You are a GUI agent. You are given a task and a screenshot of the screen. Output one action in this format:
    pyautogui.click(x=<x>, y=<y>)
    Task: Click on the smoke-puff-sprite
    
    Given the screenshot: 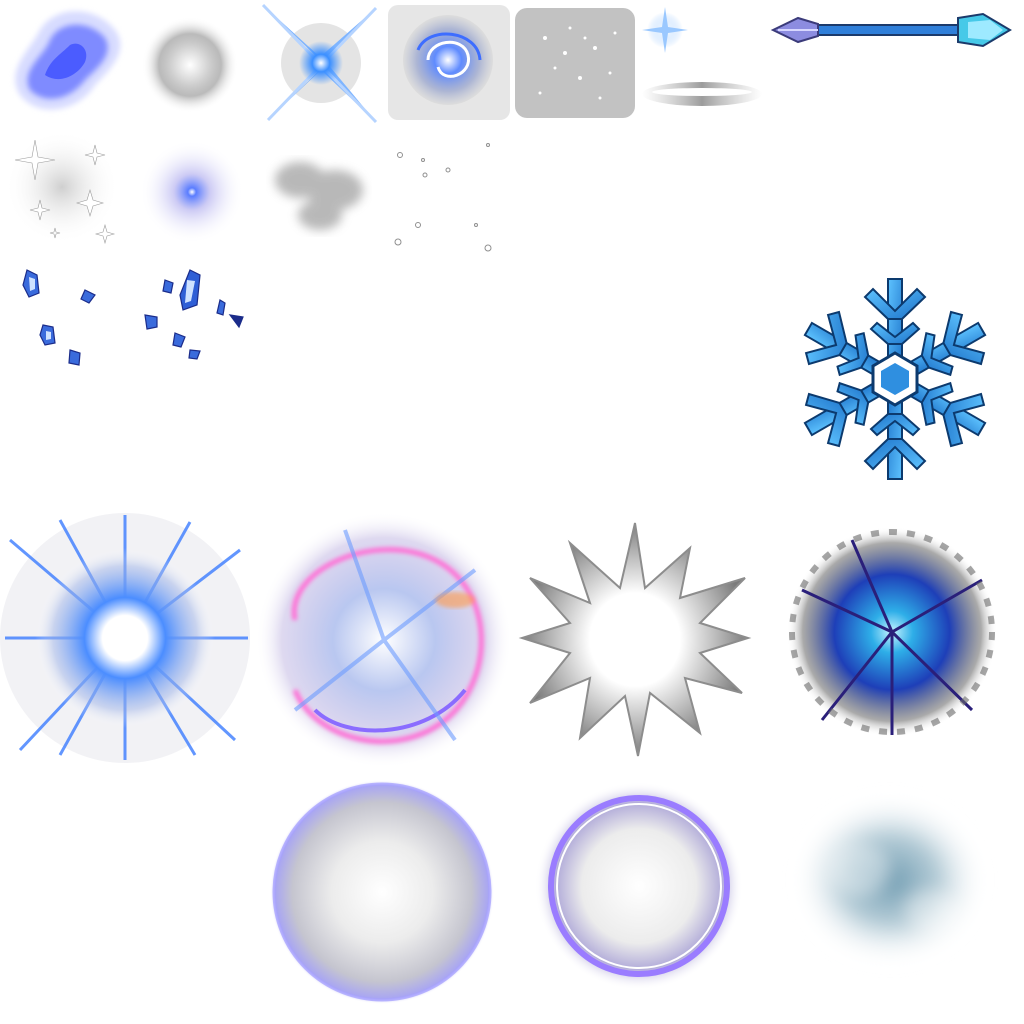 What is the action you would take?
    pyautogui.click(x=320, y=192)
    